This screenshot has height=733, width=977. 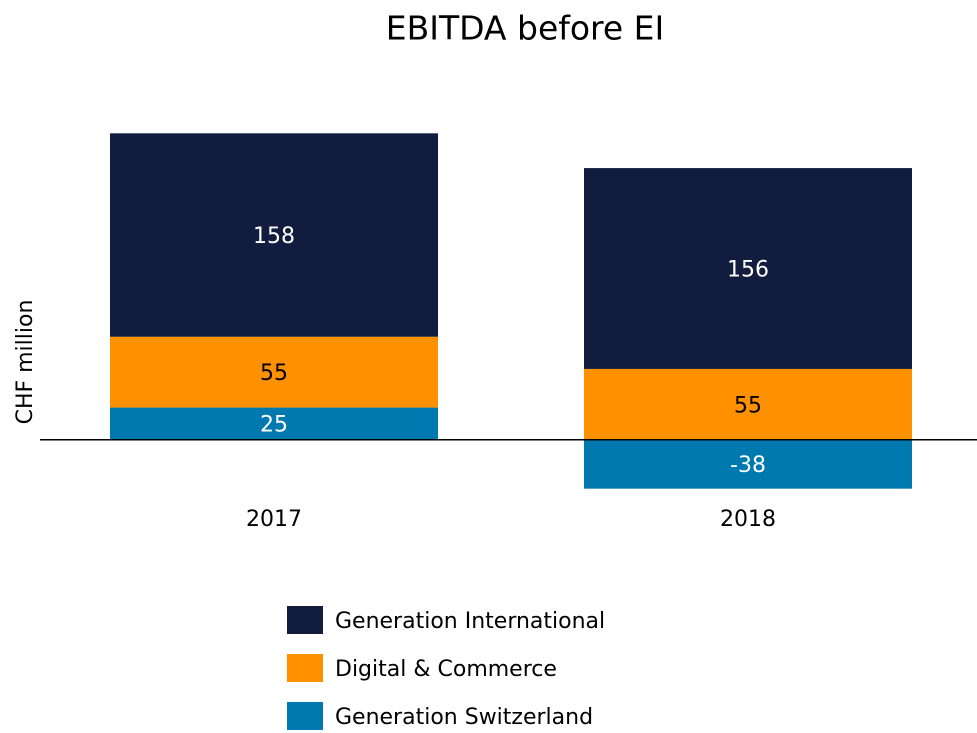 What do you see at coordinates (446, 669) in the screenshot?
I see `legend-label: Digital & Commerce` at bounding box center [446, 669].